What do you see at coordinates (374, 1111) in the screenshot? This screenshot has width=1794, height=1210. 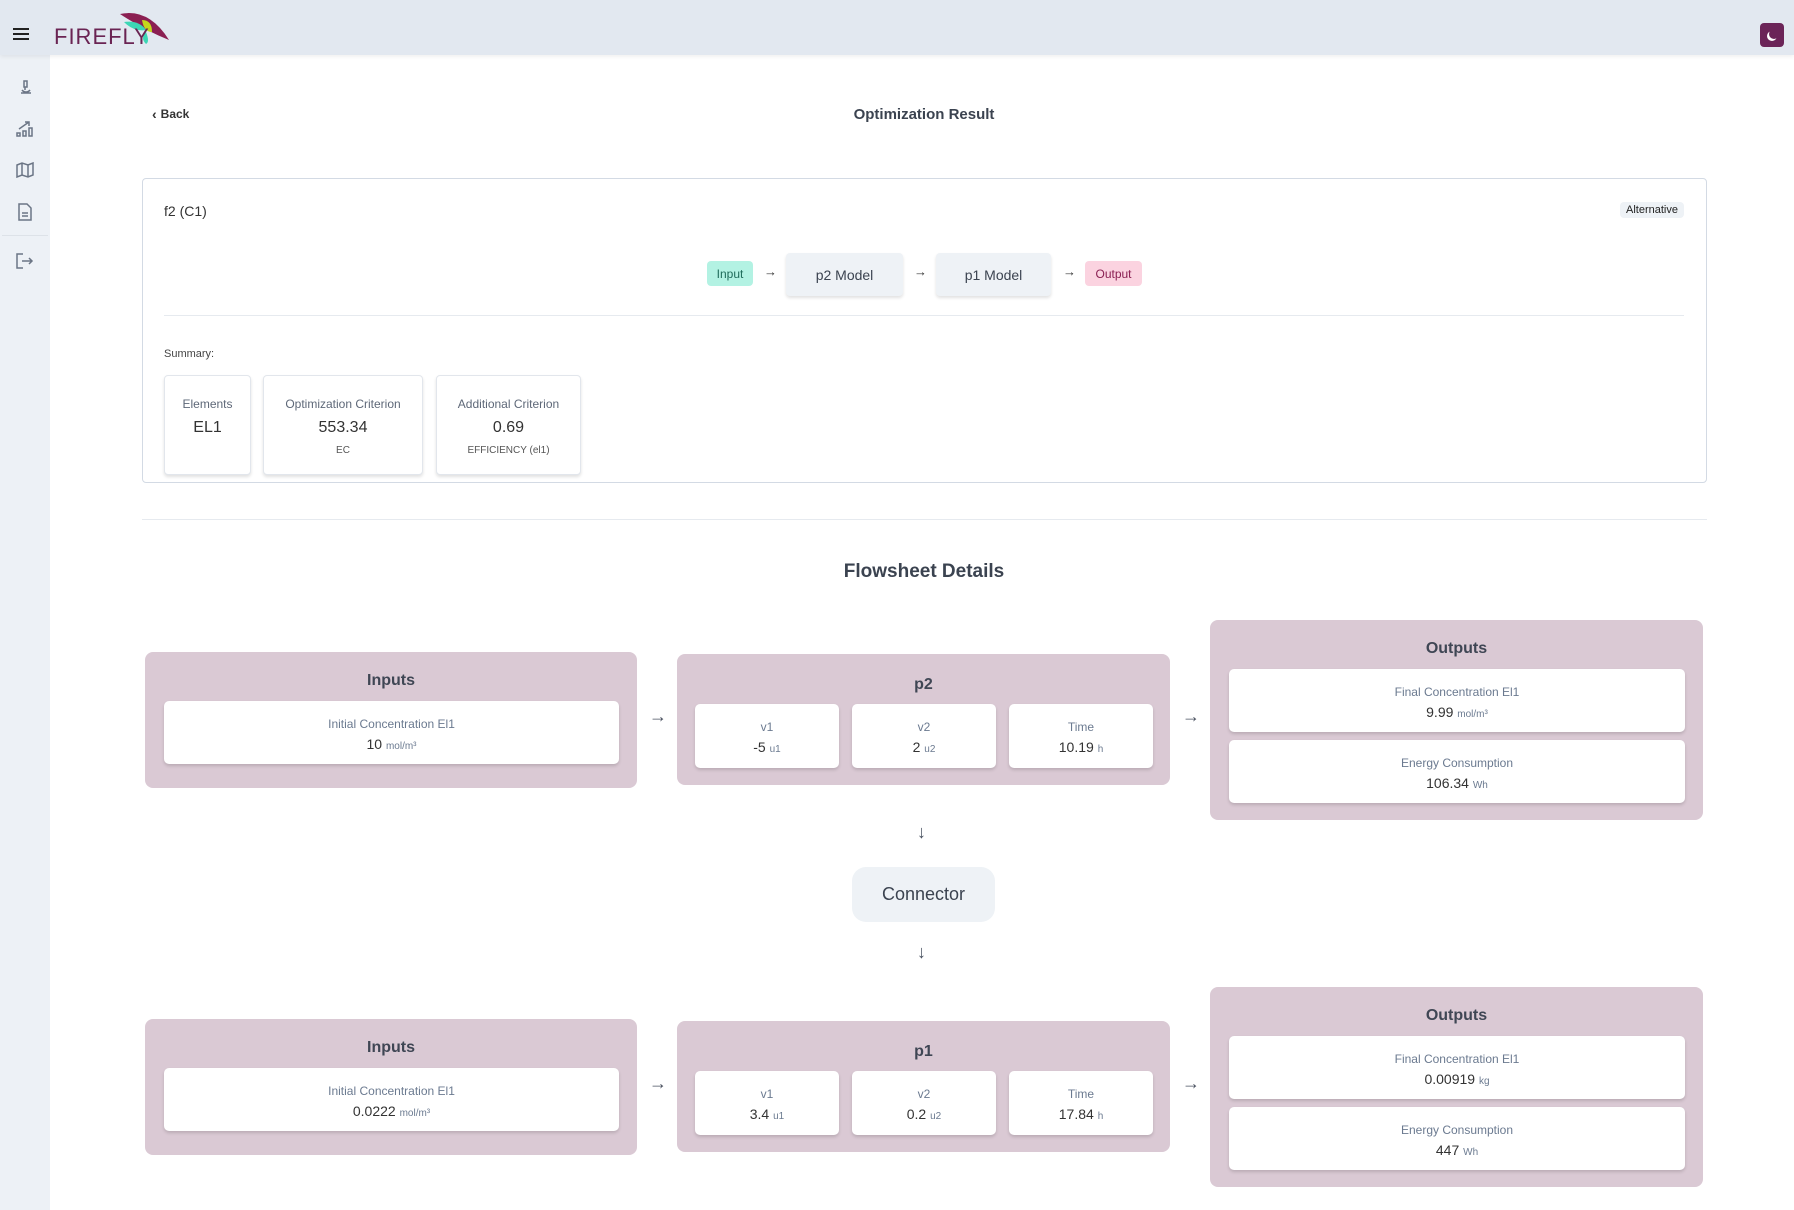 I see `input-value: 0.0222` at bounding box center [374, 1111].